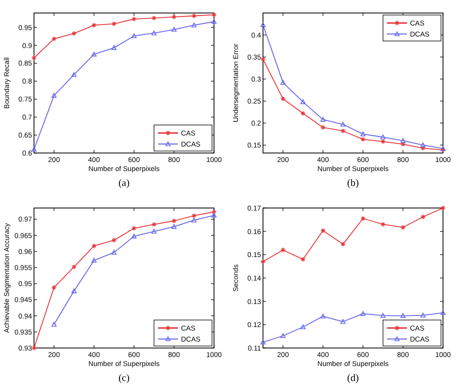 The width and height of the screenshot is (459, 390). What do you see at coordinates (353, 183) in the screenshot?
I see `text: (b)` at bounding box center [353, 183].